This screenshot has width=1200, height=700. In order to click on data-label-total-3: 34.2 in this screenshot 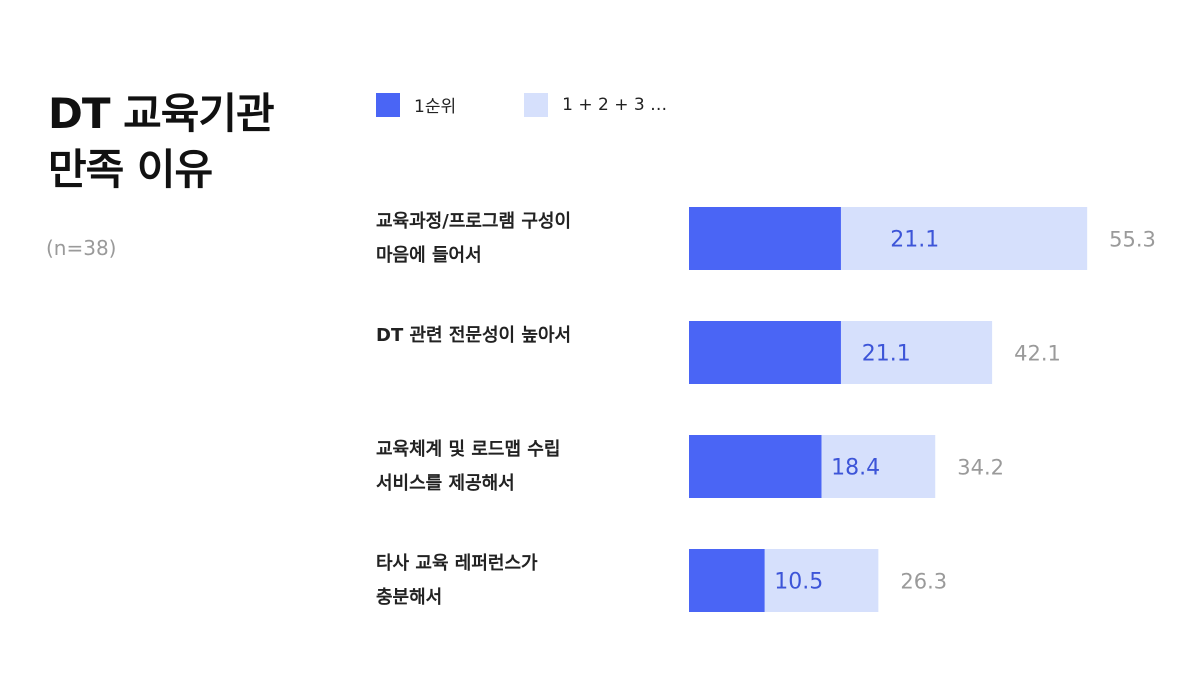, I will do `click(980, 468)`.